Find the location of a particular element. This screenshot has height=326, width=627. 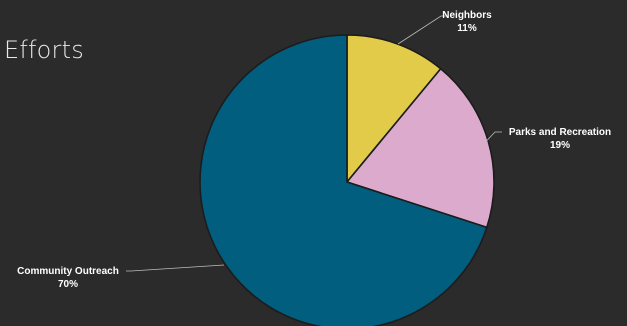

slice-label-neighbors: Neighbors is located at coordinates (467, 15).